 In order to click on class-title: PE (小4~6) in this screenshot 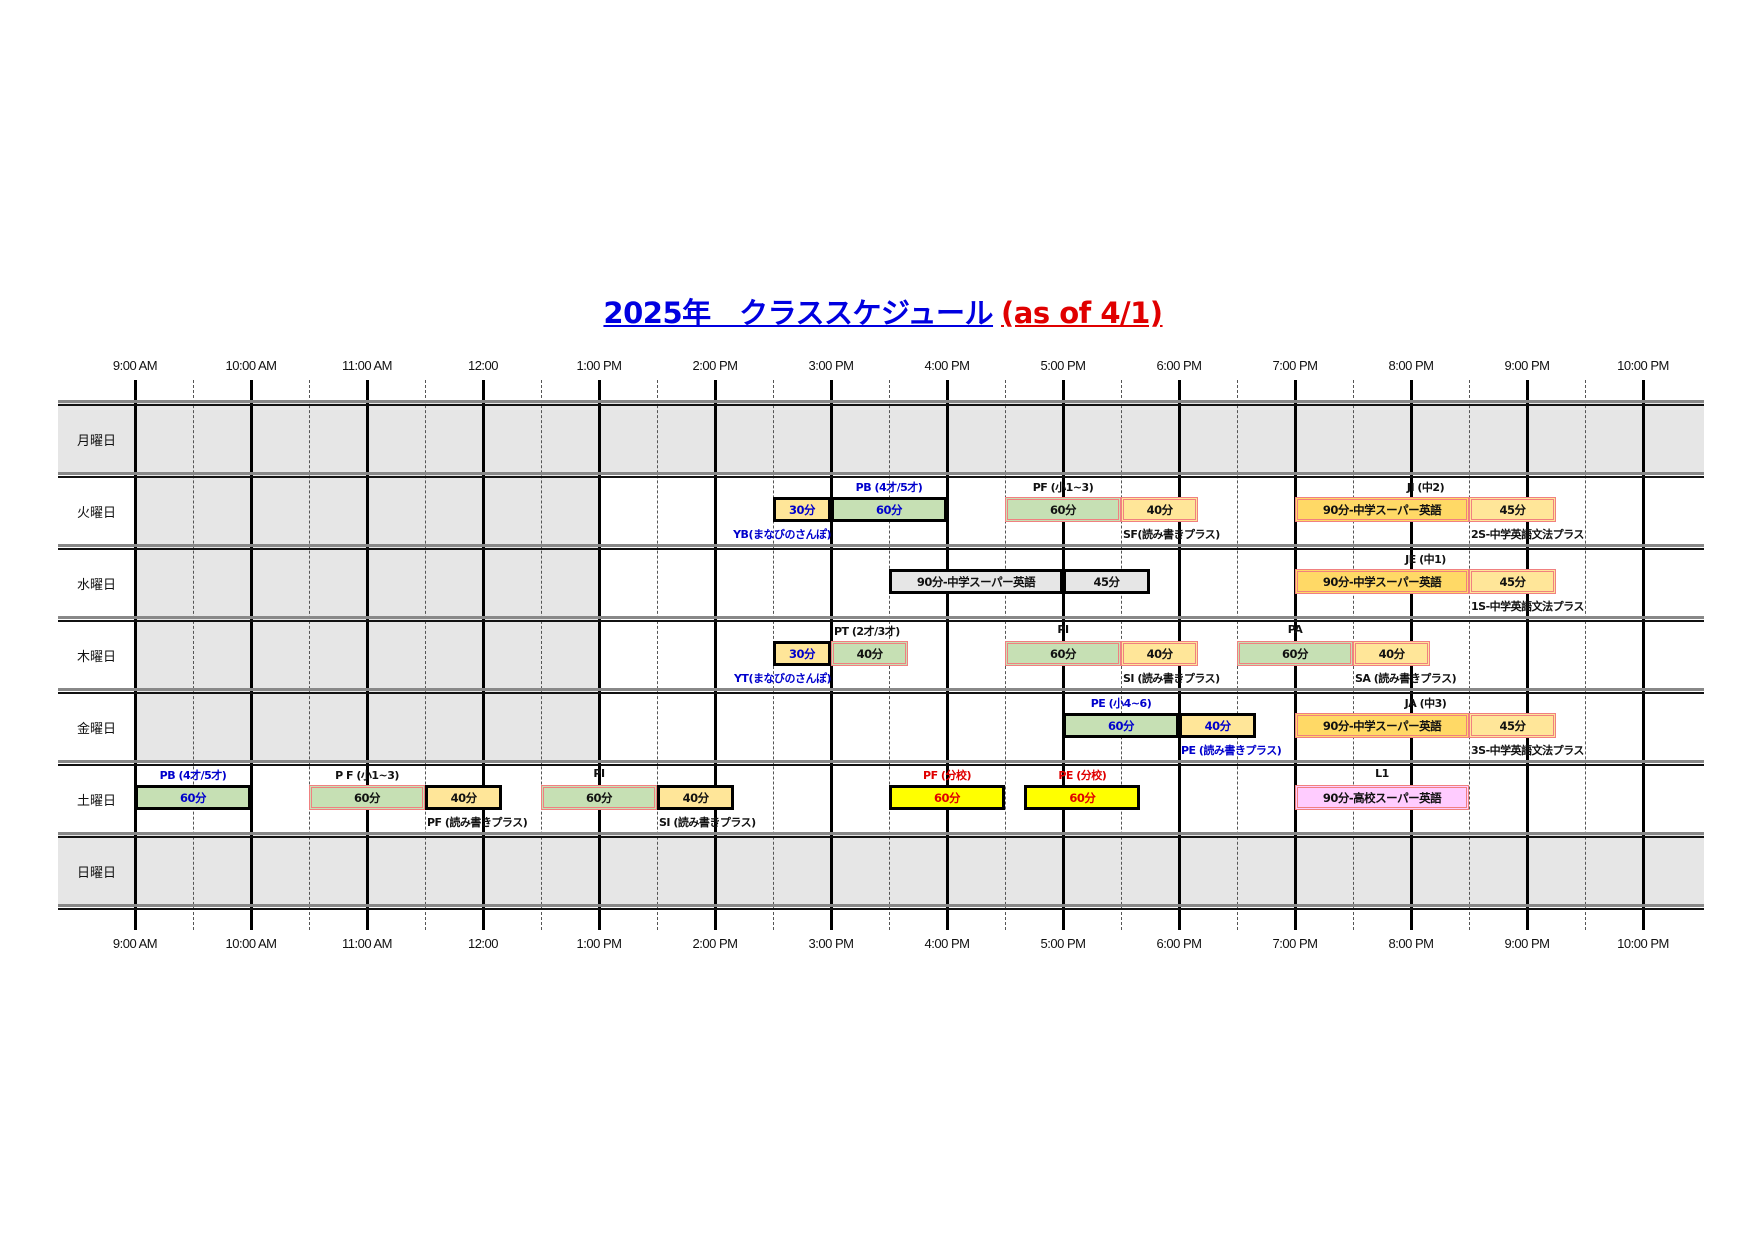, I will do `click(1121, 703)`.